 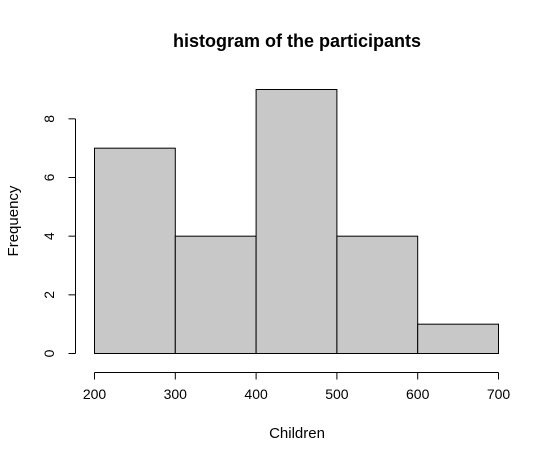 What do you see at coordinates (337, 394) in the screenshot?
I see `x-tick-label: 500` at bounding box center [337, 394].